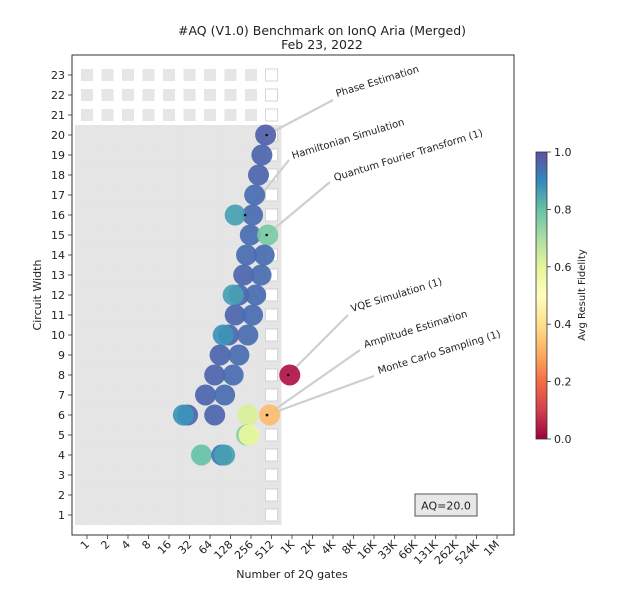  I want to click on x-tick-label: 8, so click(146, 545).